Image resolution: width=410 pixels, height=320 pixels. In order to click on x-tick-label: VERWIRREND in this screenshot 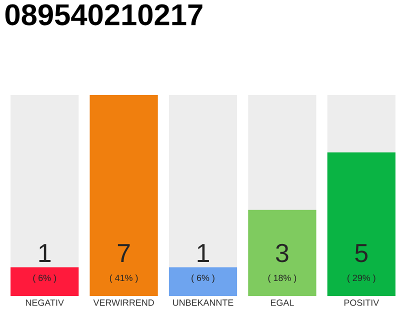, I will do `click(123, 303)`.